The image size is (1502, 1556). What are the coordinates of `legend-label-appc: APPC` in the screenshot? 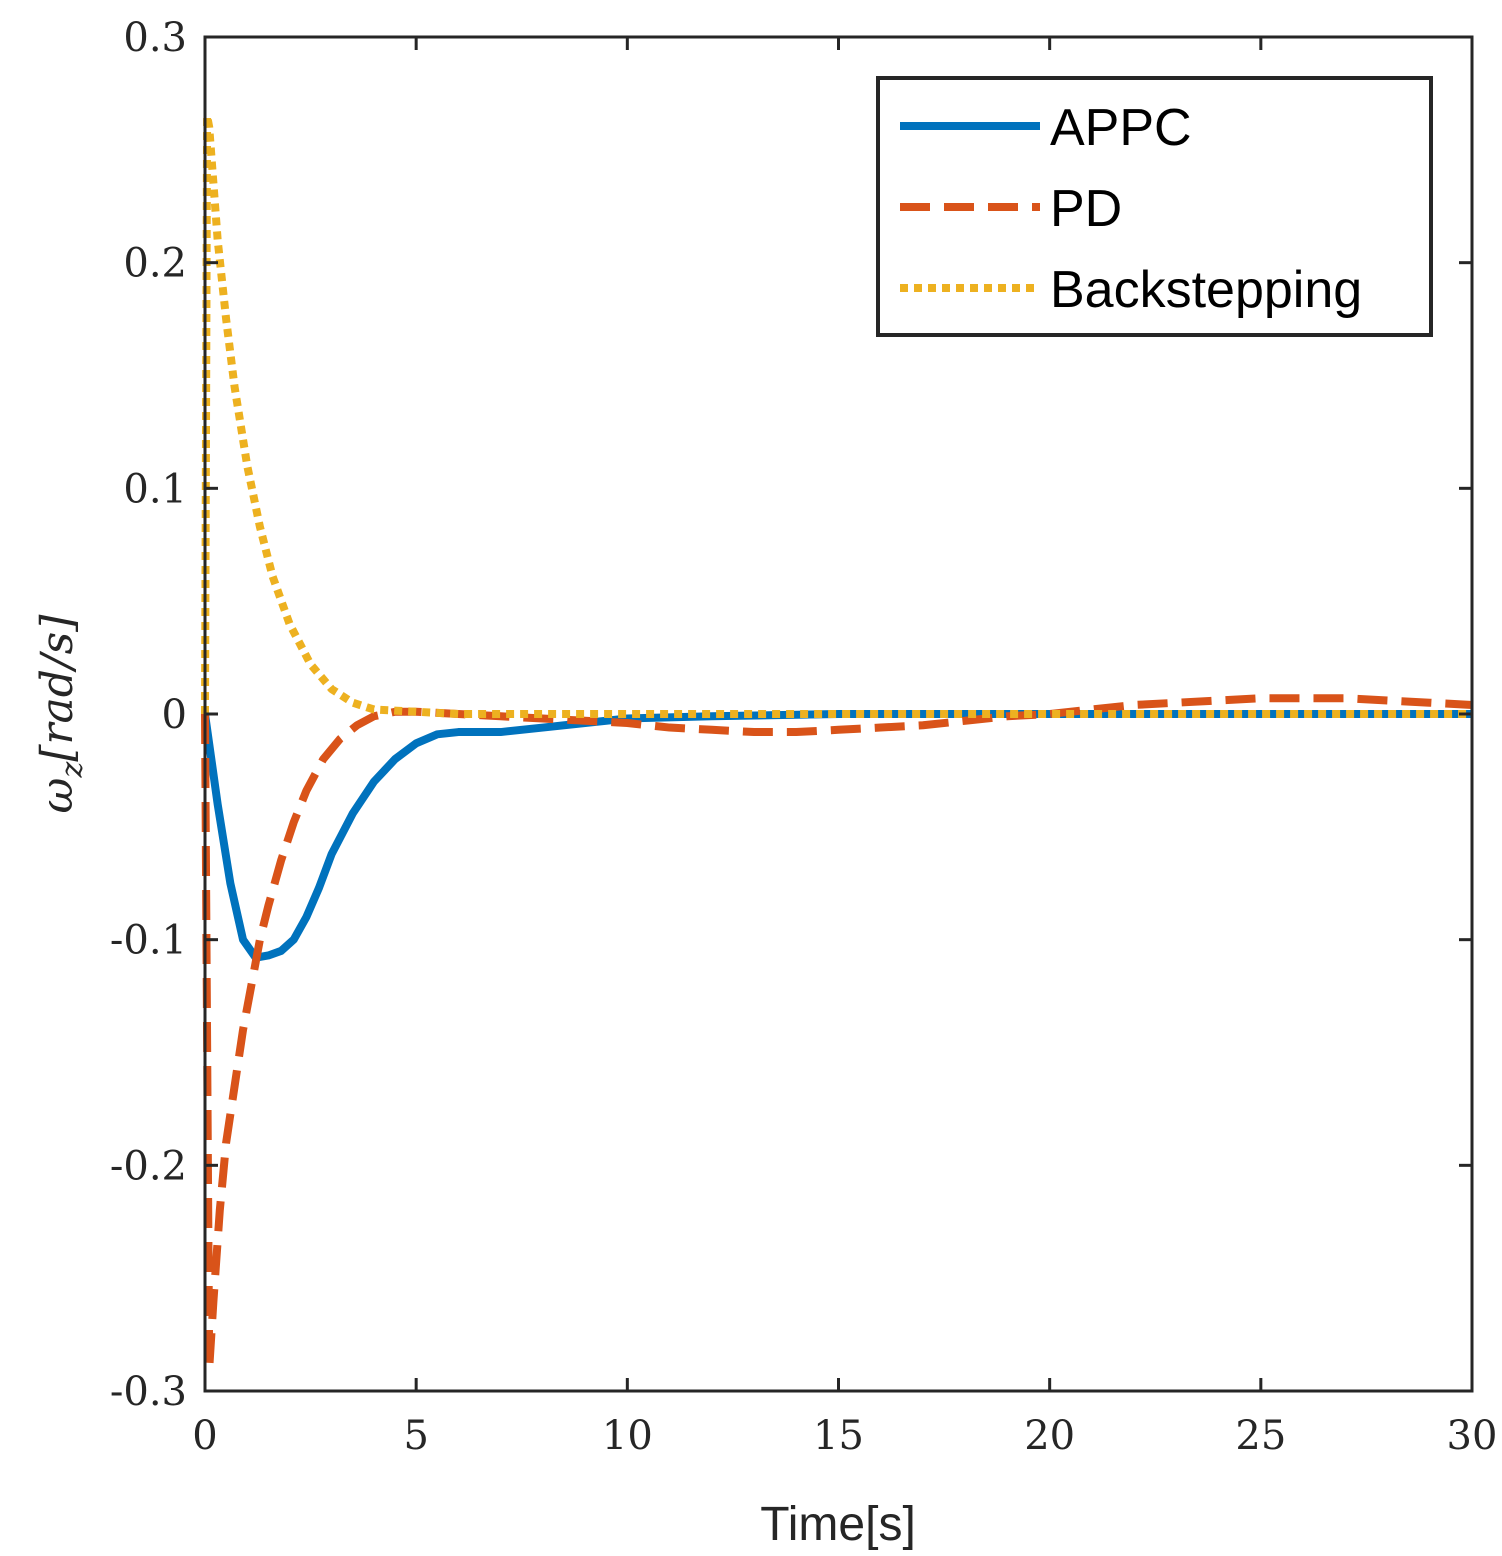 It's located at (1121, 128).